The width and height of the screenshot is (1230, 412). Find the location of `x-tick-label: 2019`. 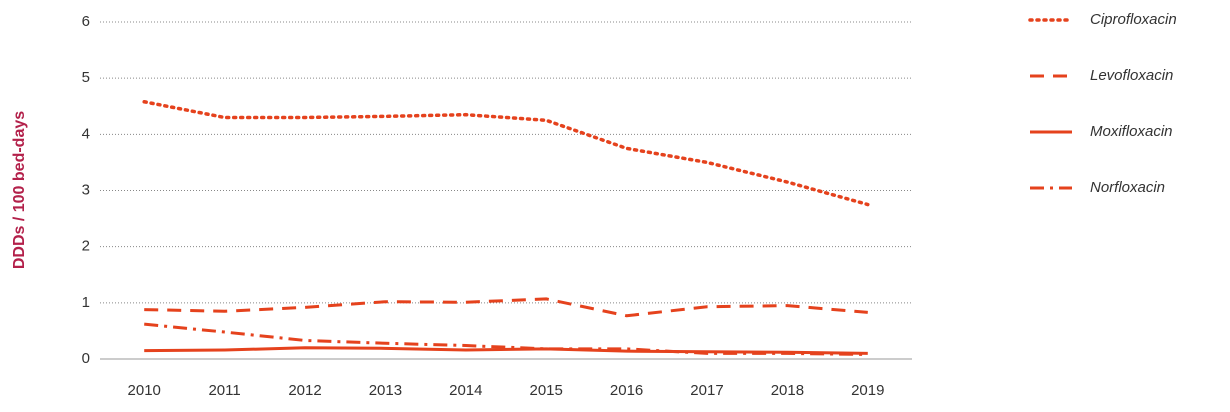

x-tick-label: 2019 is located at coordinates (867, 390).